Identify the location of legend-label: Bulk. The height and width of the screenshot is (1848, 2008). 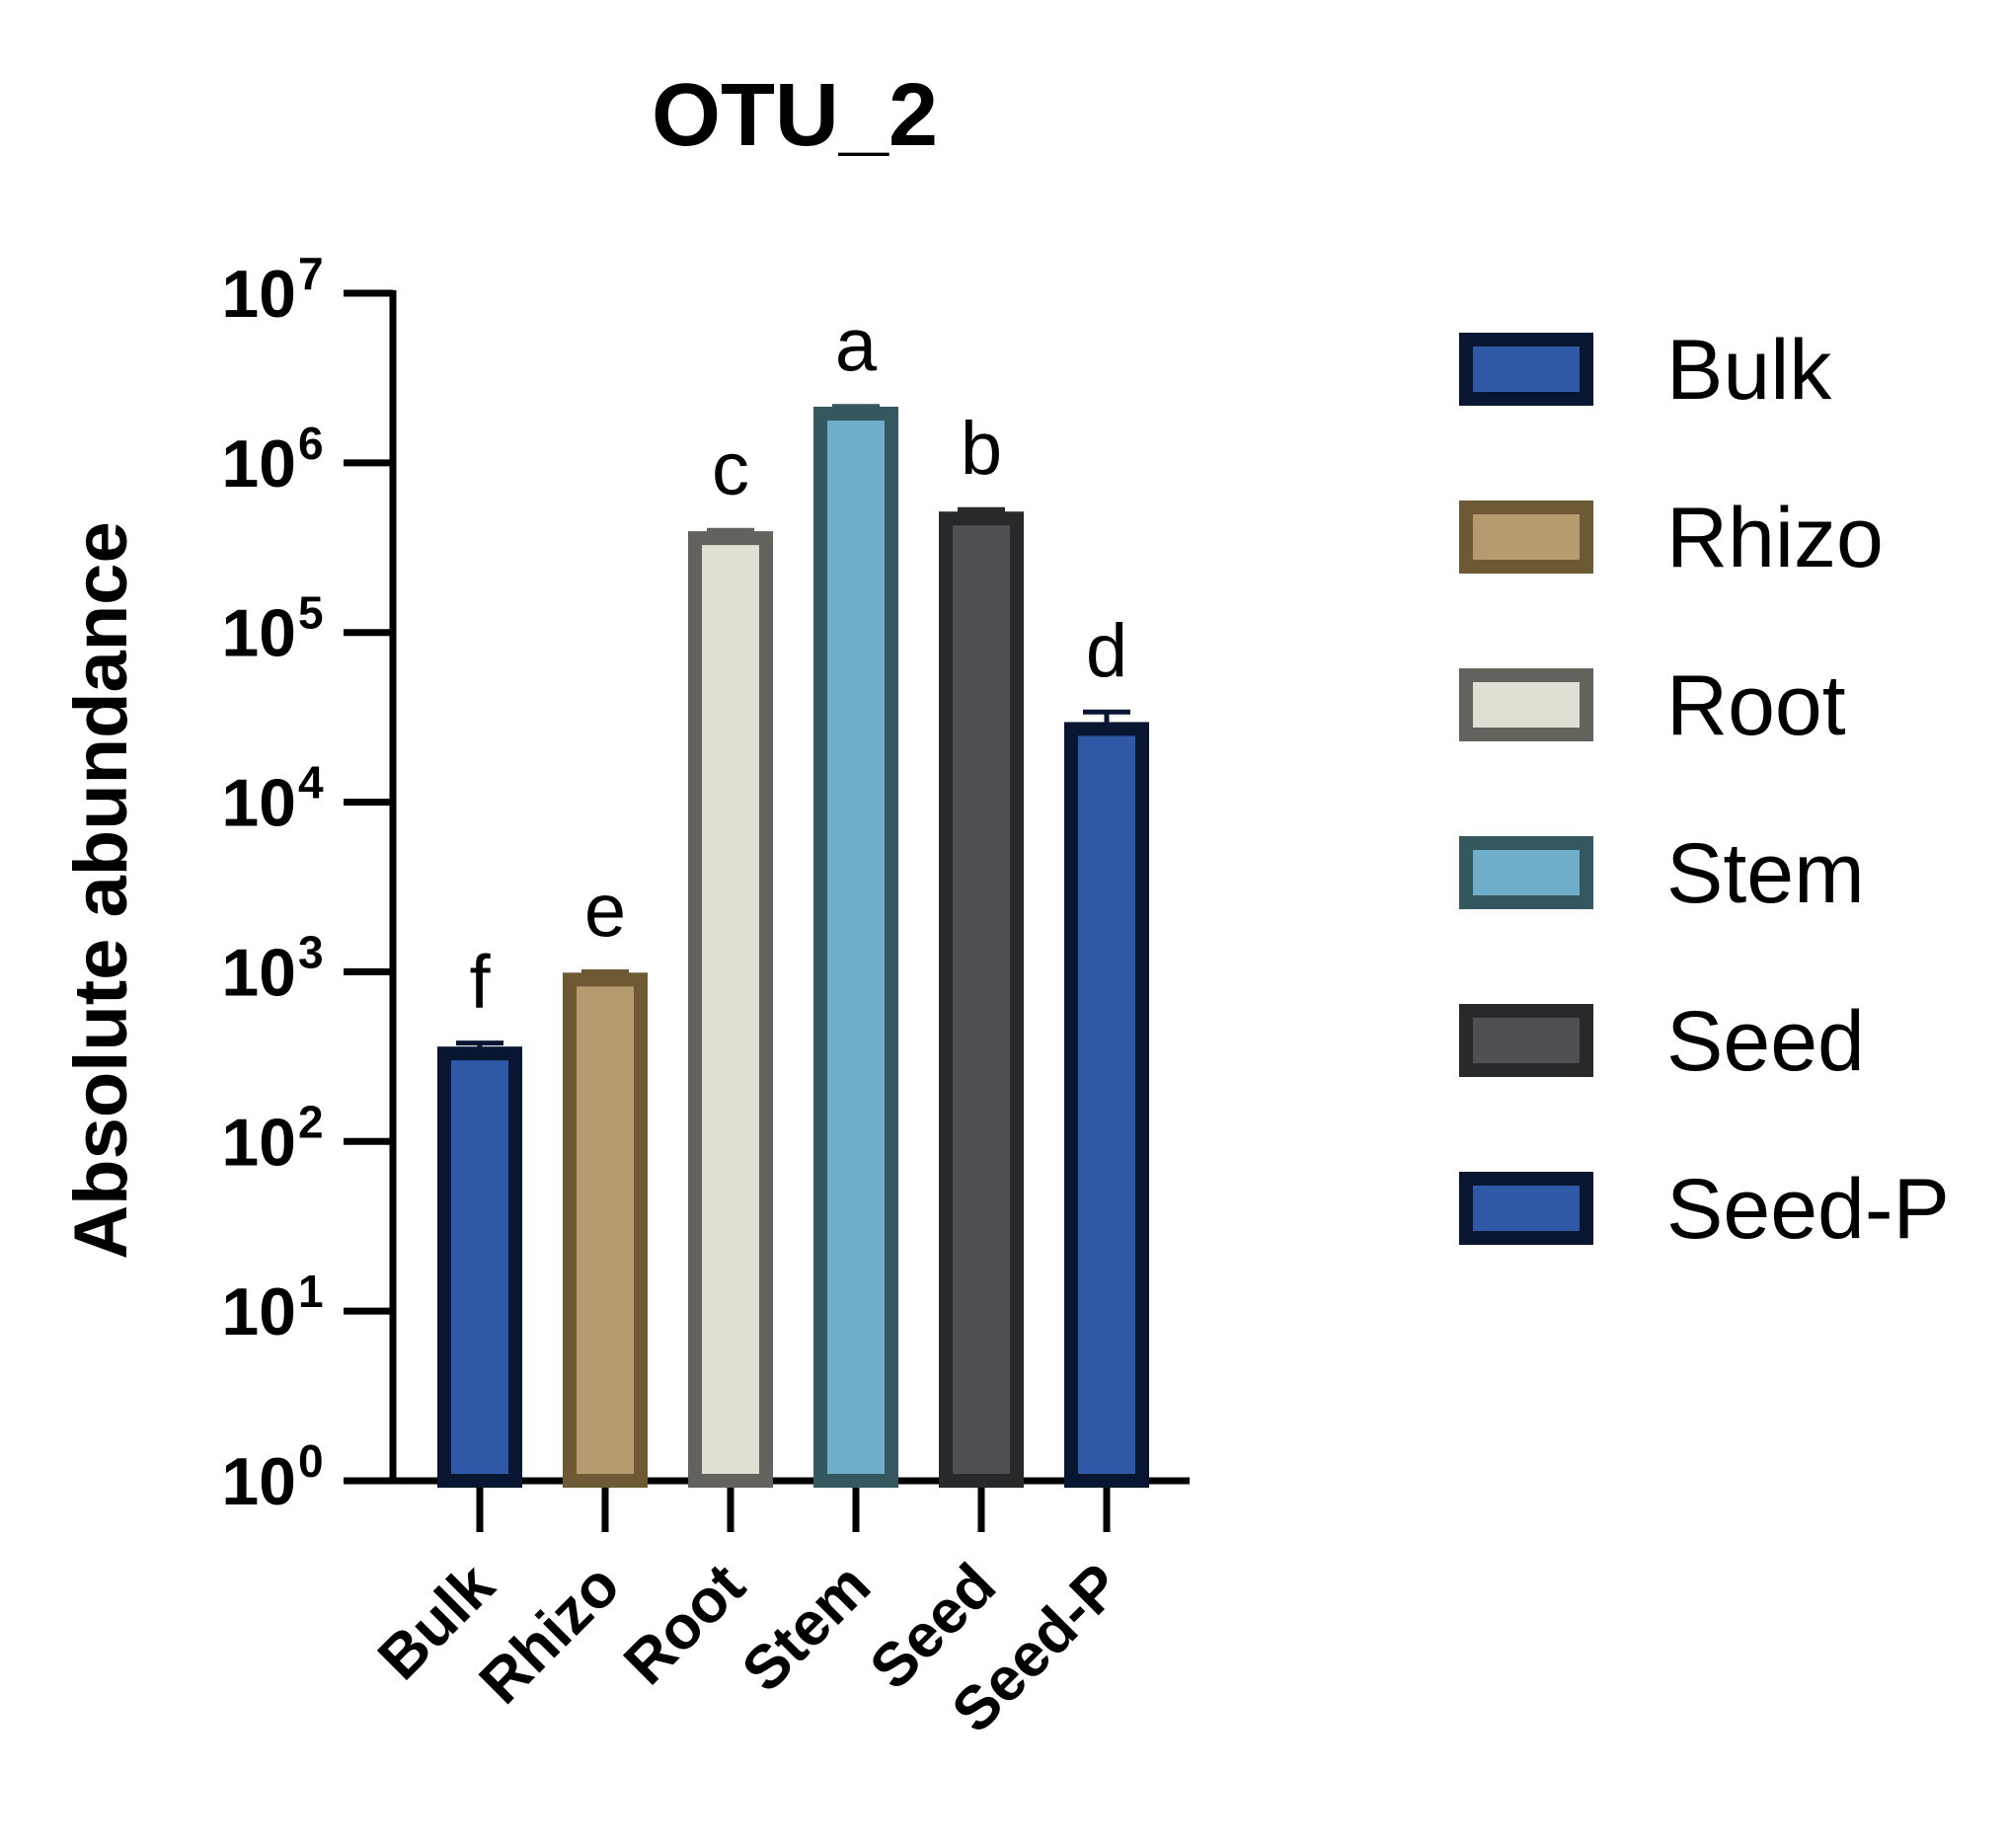
(1749, 370).